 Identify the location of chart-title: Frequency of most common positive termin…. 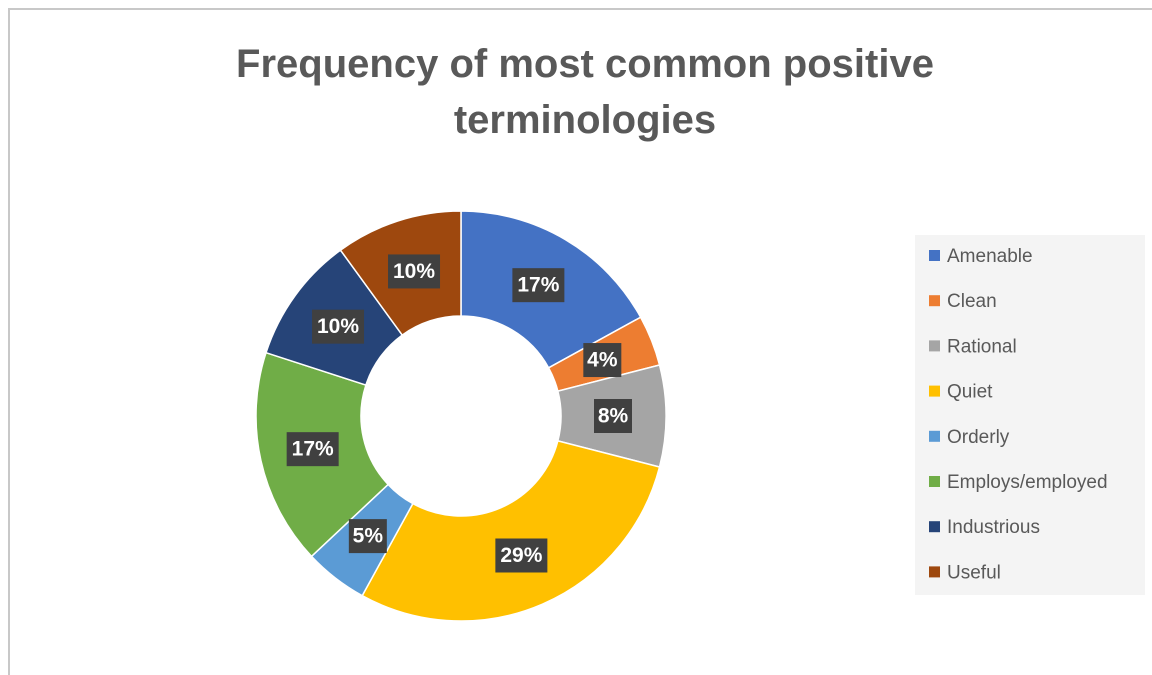
(585, 92).